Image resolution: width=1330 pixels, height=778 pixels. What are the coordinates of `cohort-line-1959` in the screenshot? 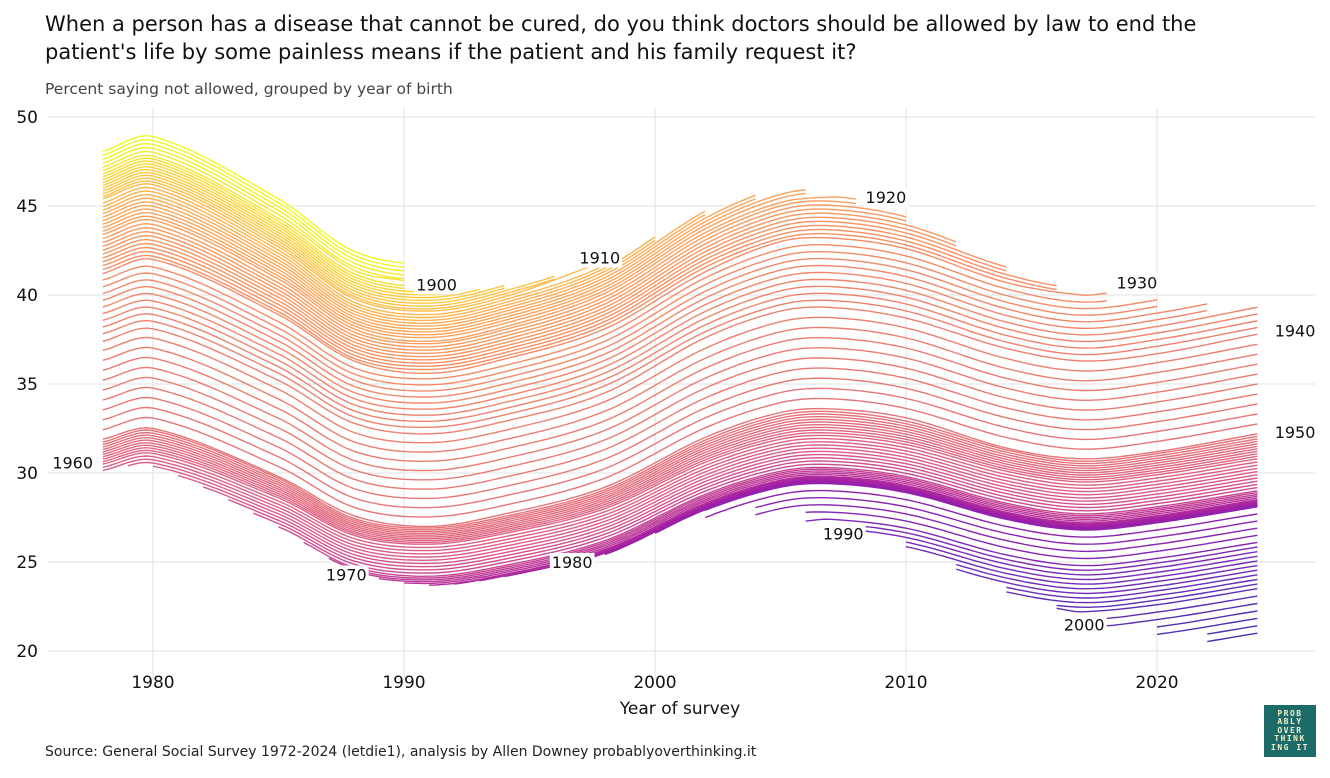 It's located at (680, 487).